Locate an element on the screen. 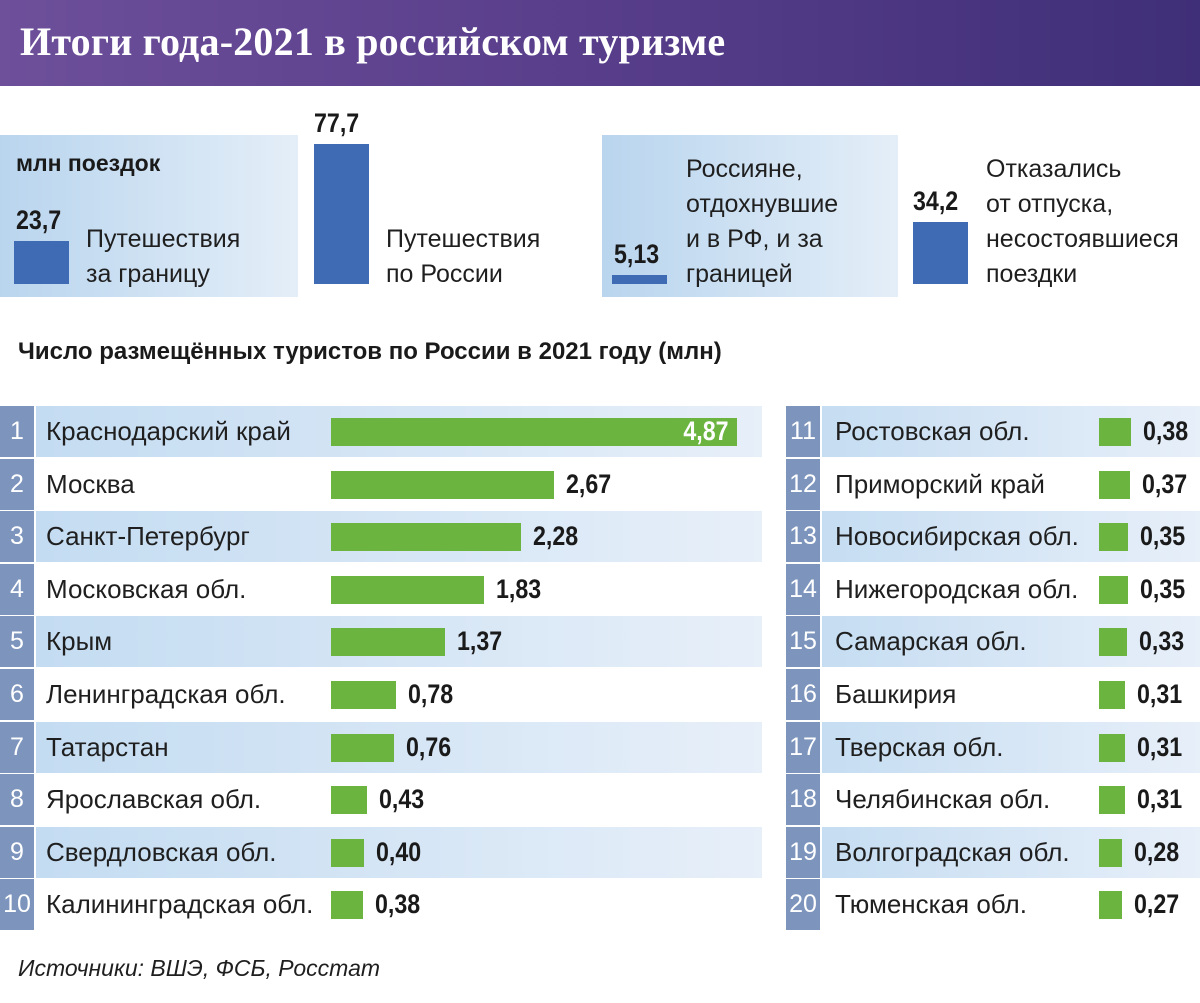 Image resolution: width=1200 pixels, height=1003 pixels. ranking-value: 0,27 is located at coordinates (1156, 904).